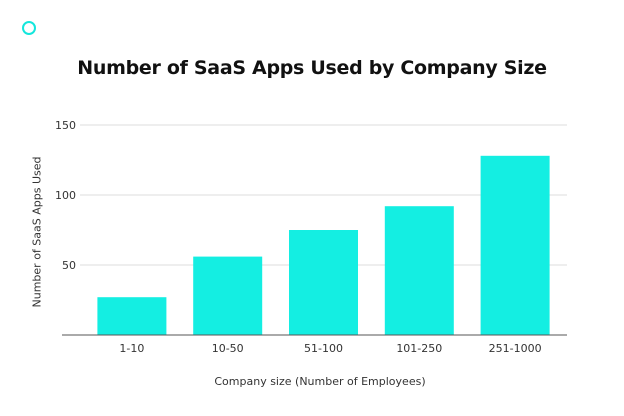 This screenshot has height=416, width=624. Describe the element at coordinates (419, 348) in the screenshot. I see `x-tick-label: 101-250` at that location.